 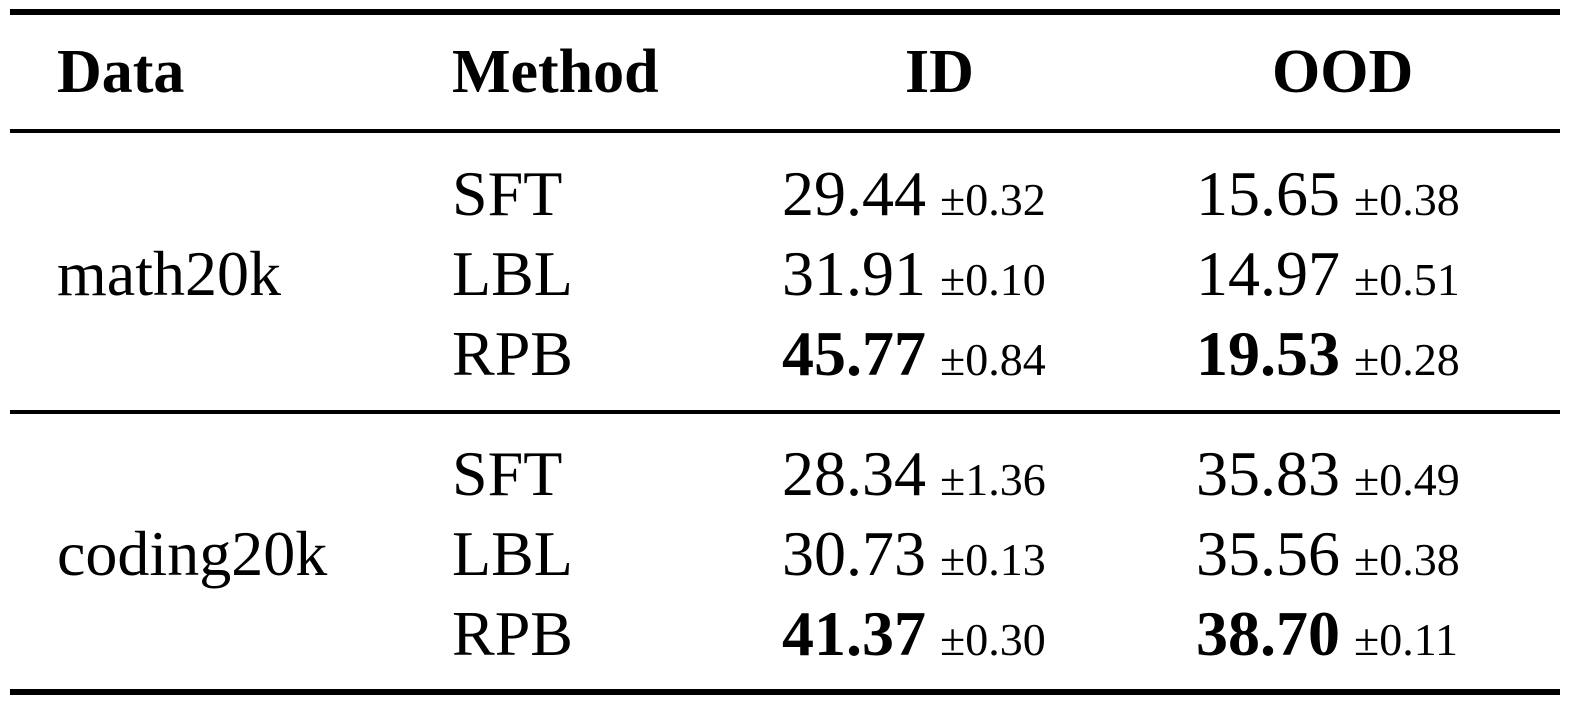 What do you see at coordinates (1268, 633) in the screenshot?
I see `ood-value-best: 38.70` at bounding box center [1268, 633].